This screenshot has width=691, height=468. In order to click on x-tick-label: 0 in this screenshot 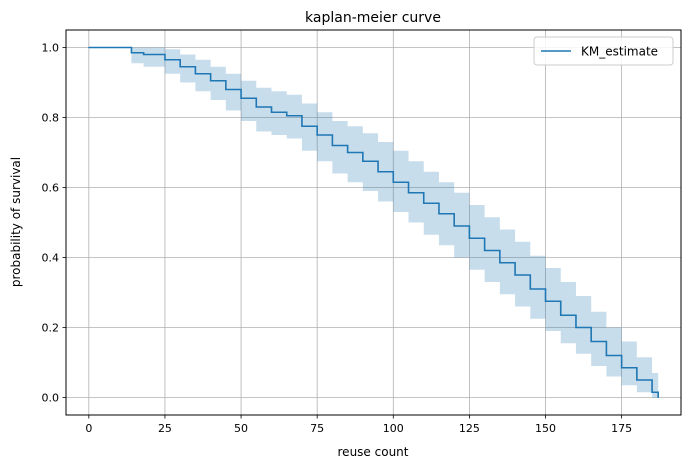, I will do `click(88, 428)`.